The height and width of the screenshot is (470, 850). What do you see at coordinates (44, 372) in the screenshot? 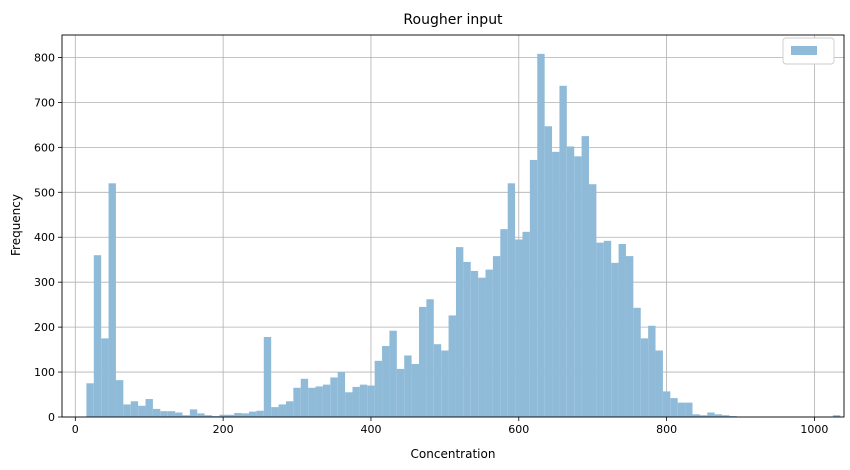
I see `y-tick-label: 100` at bounding box center [44, 372].